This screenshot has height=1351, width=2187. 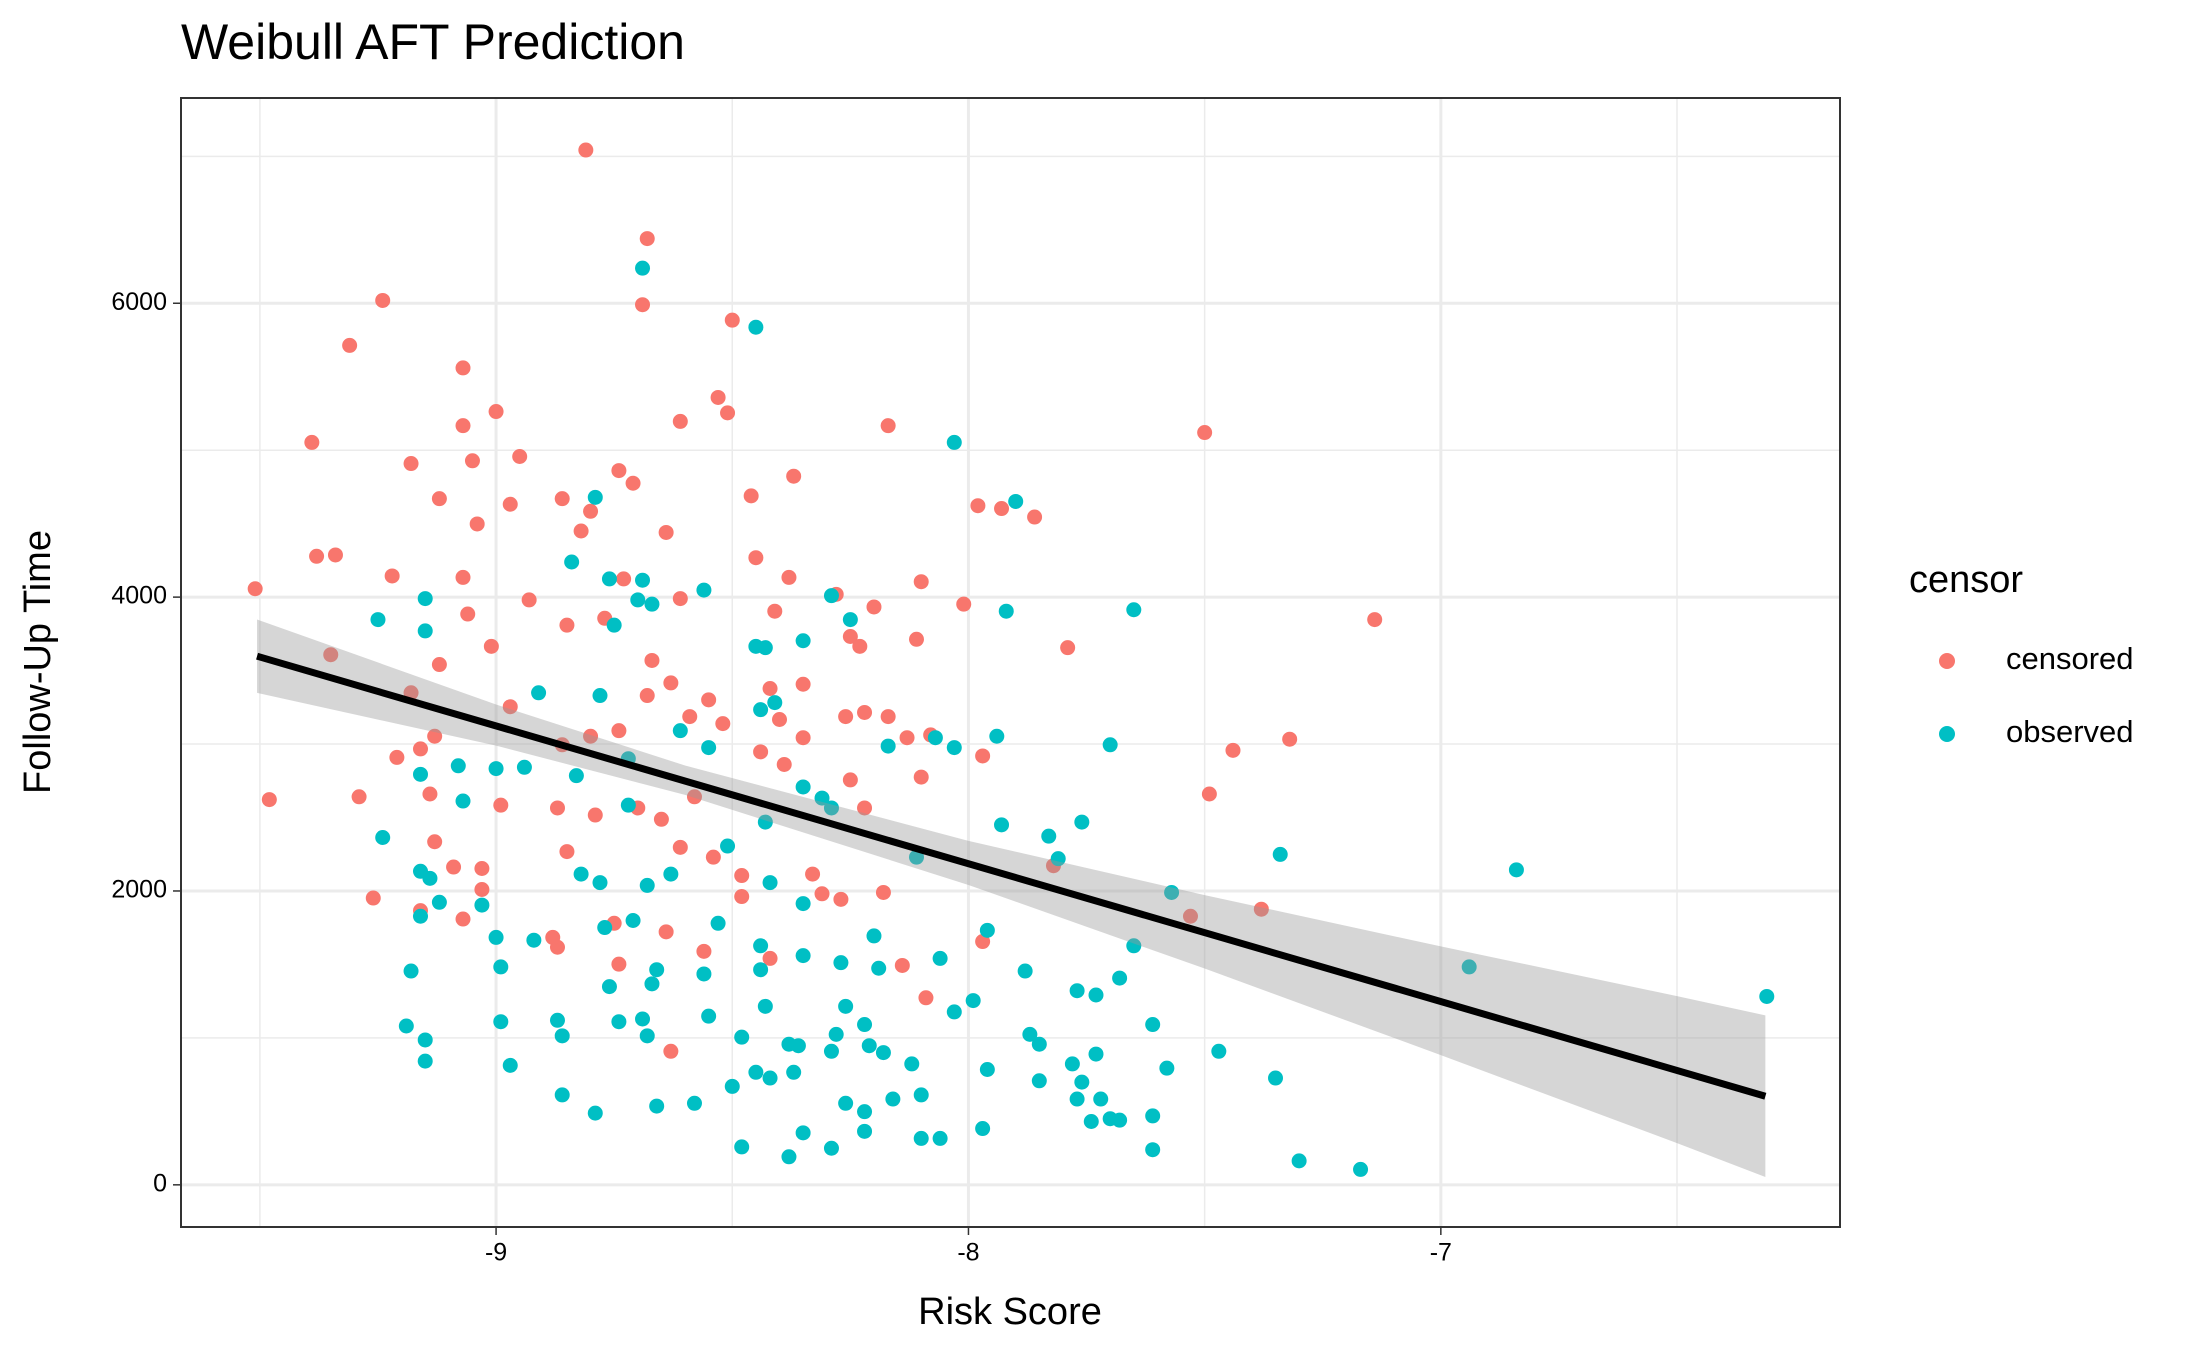 What do you see at coordinates (433, 42) in the screenshot?
I see `chart-title: Weibull AFT Prediction` at bounding box center [433, 42].